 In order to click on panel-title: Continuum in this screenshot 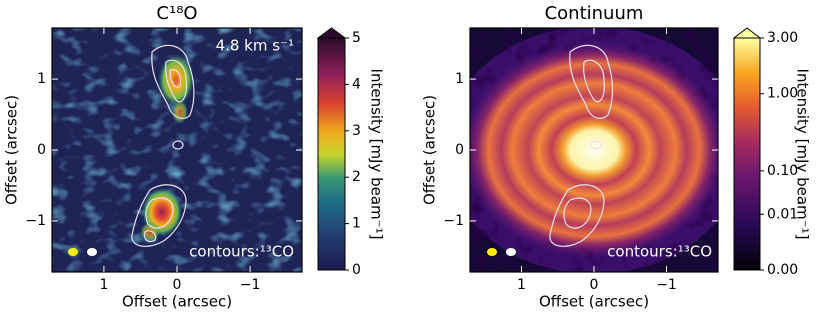, I will do `click(594, 13)`.